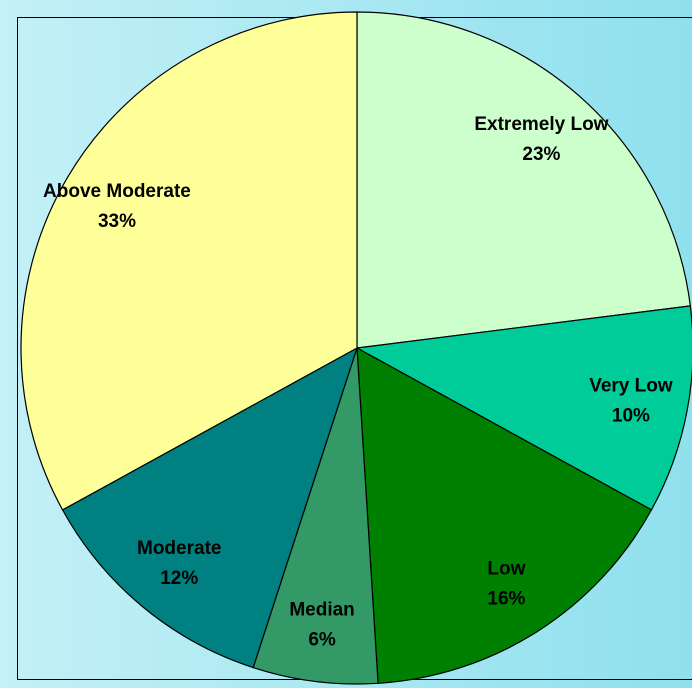 This screenshot has width=692, height=688. Describe the element at coordinates (117, 191) in the screenshot. I see `slice-label: Above Moderate` at that location.